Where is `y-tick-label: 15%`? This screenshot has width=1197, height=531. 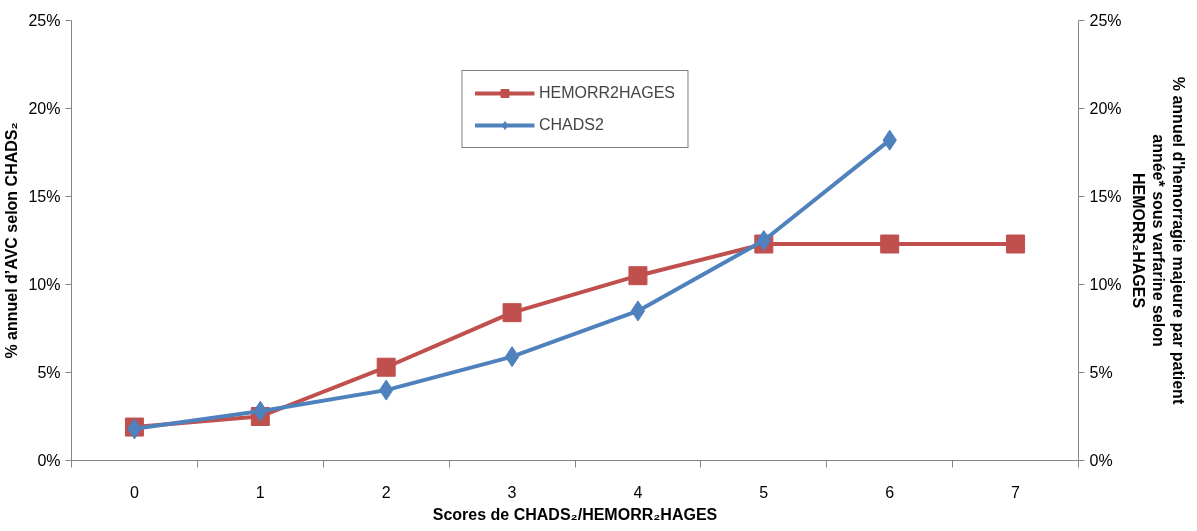 y-tick-label: 15% is located at coordinates (44, 196).